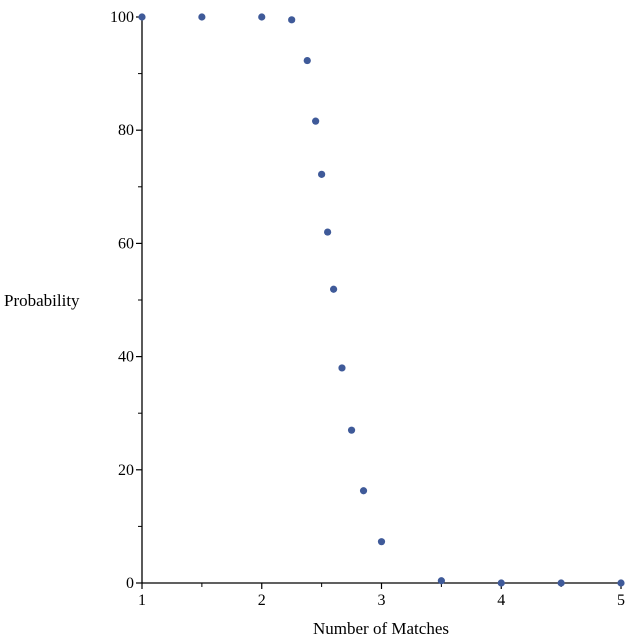 This screenshot has height=640, width=641. I want to click on x-tick-label: 5, so click(621, 600).